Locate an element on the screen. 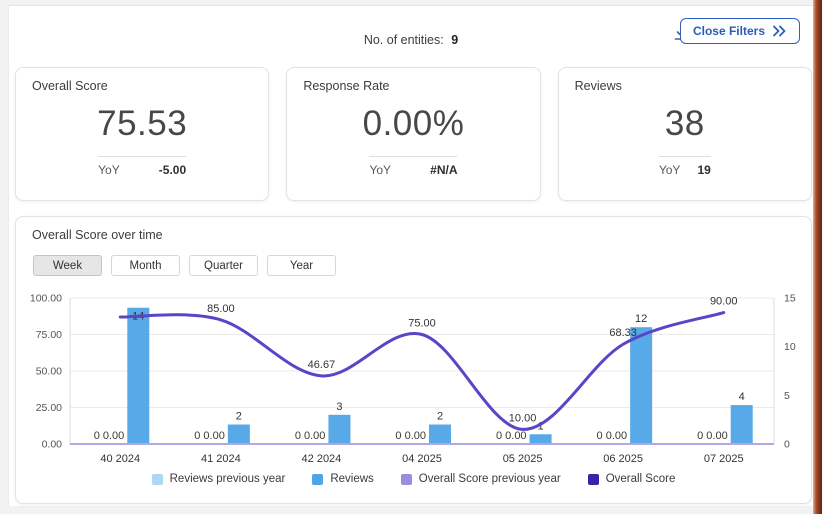 The height and width of the screenshot is (514, 822). tab-month: Month is located at coordinates (145, 265).